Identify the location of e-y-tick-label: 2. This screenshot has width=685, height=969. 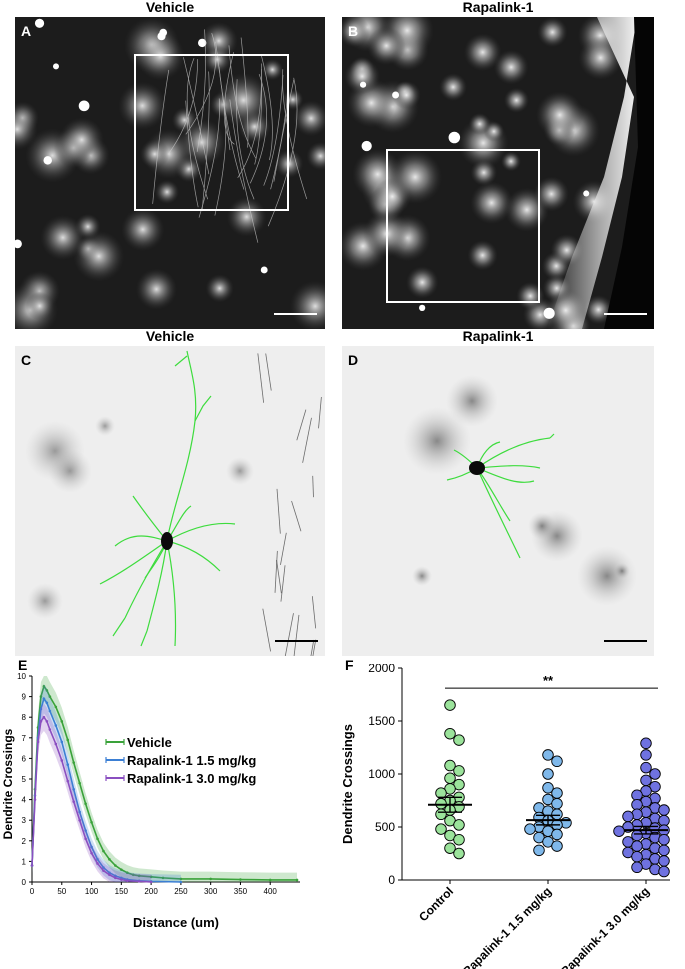
(24, 841).